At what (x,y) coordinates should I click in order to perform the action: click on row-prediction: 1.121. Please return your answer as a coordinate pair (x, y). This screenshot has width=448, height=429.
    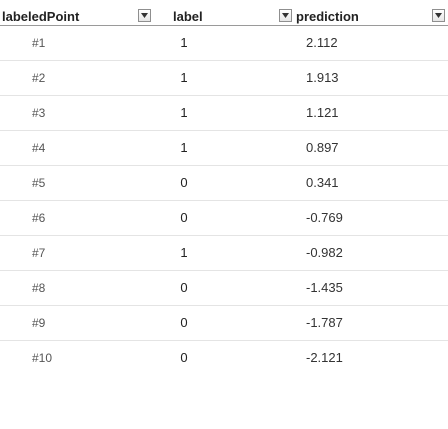
    Looking at the image, I should click on (322, 112).